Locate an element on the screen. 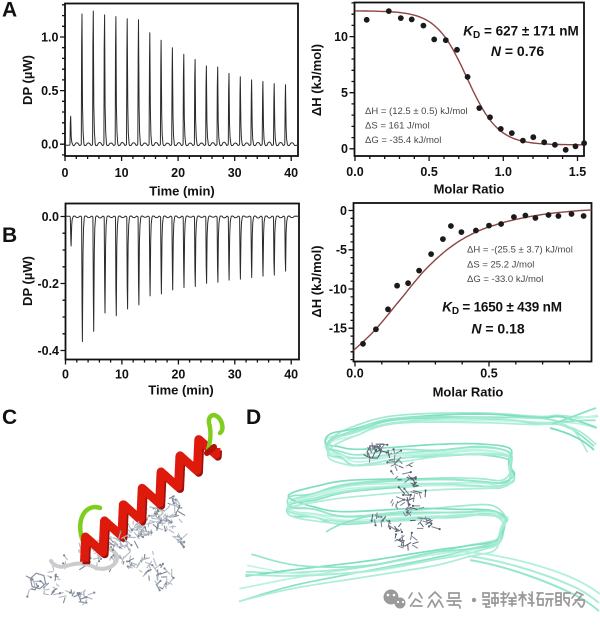 The width and height of the screenshot is (600, 625). svg-text: KD = 627 ± 171 nM is located at coordinates (521, 33).